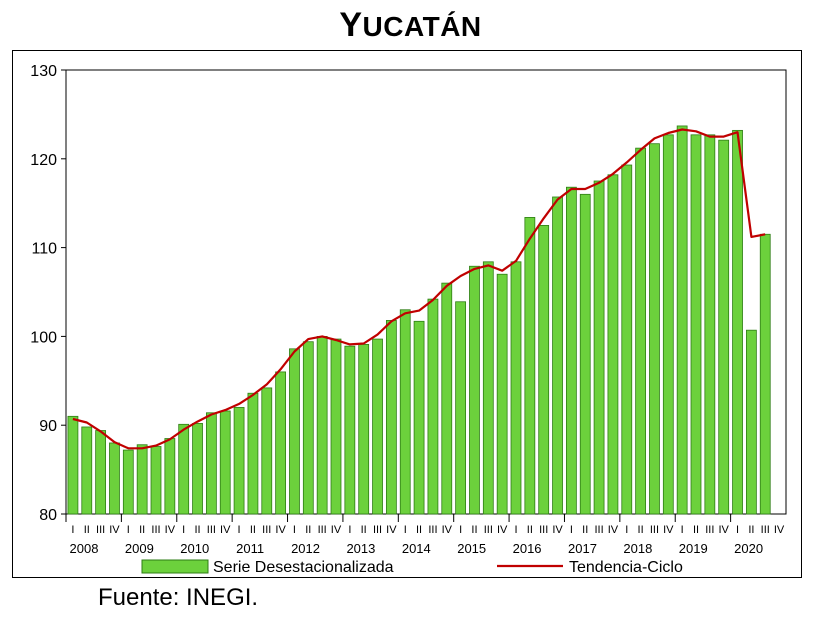  Describe the element at coordinates (626, 567) in the screenshot. I see `legend-line-label: Tendencia-Ciclo` at that location.